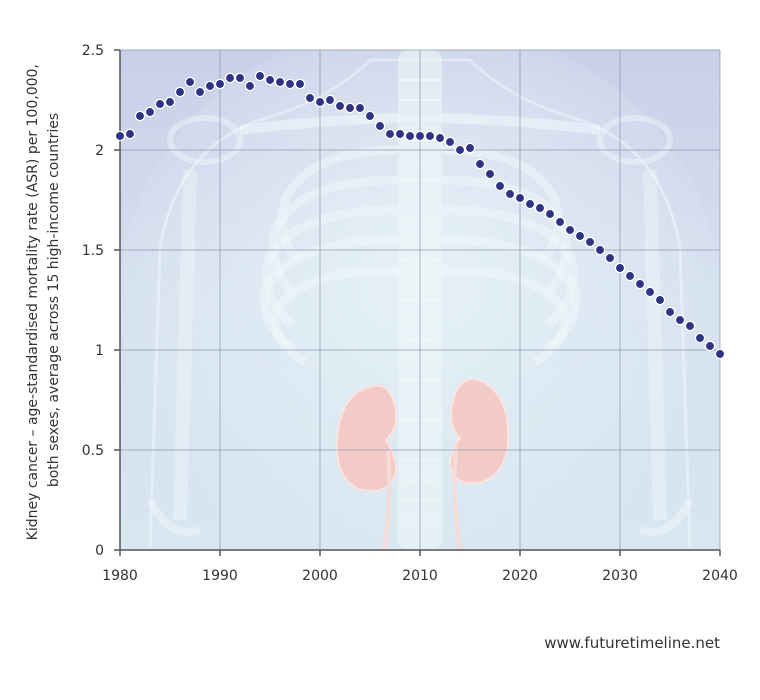  I want to click on credit-text: www.futuretimeline.net, so click(632, 643).